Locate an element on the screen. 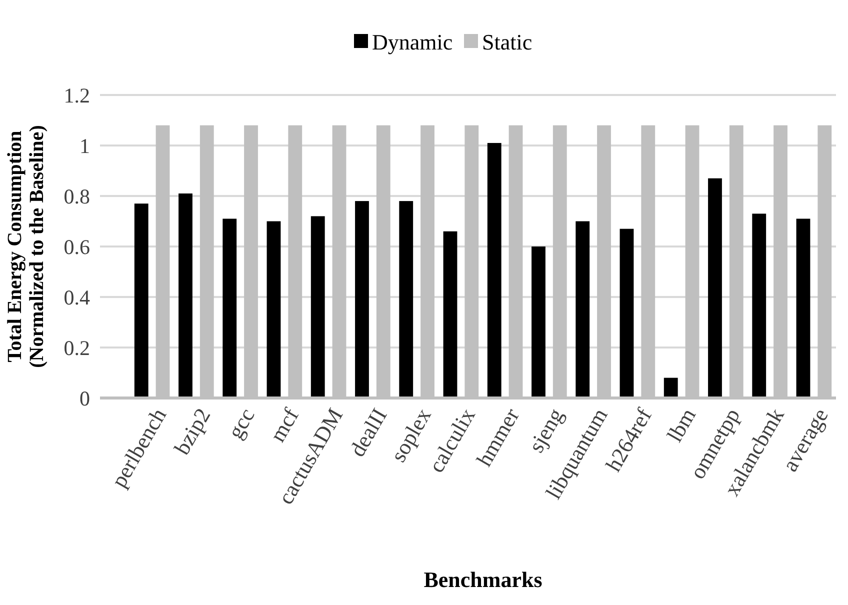 This screenshot has width=848, height=605. x-tick-label: gcc is located at coordinates (241, 423).